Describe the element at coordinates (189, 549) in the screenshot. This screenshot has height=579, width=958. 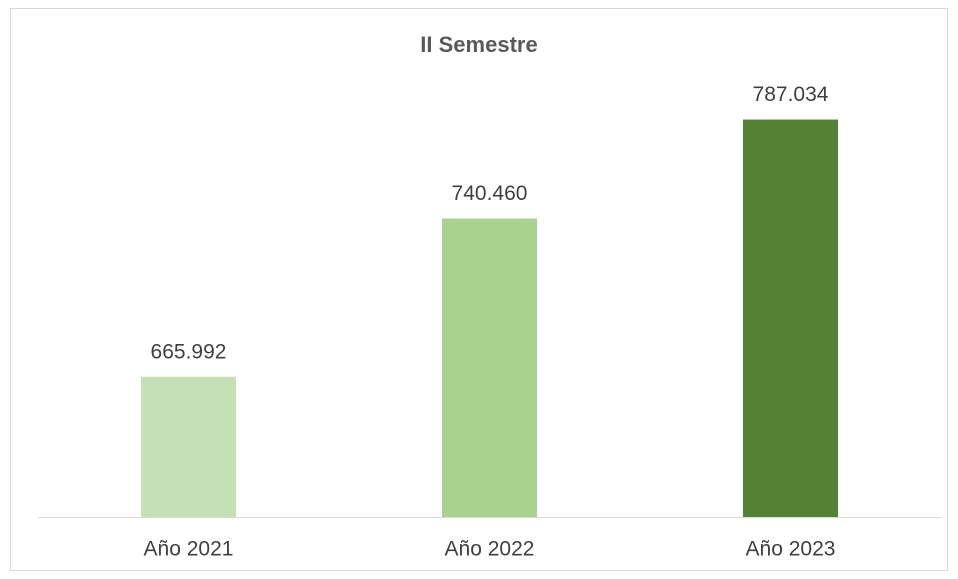
I see `x-tick-label: Año 2021` at that location.